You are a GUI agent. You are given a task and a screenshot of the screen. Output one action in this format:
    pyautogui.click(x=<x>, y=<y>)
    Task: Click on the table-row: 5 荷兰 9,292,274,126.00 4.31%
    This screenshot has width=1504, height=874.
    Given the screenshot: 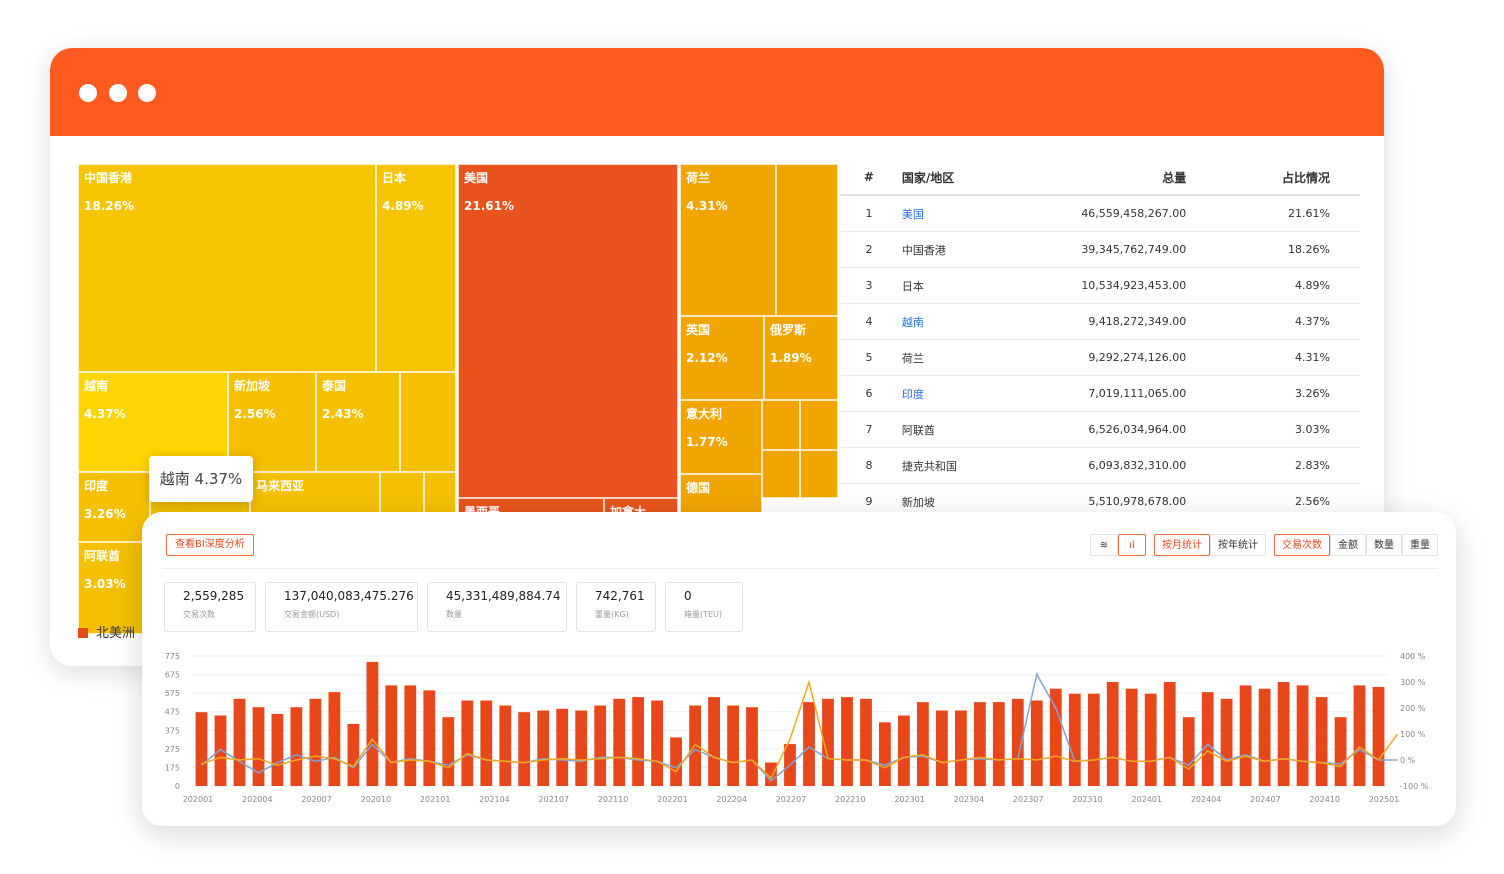 What is the action you would take?
    pyautogui.click(x=1100, y=357)
    